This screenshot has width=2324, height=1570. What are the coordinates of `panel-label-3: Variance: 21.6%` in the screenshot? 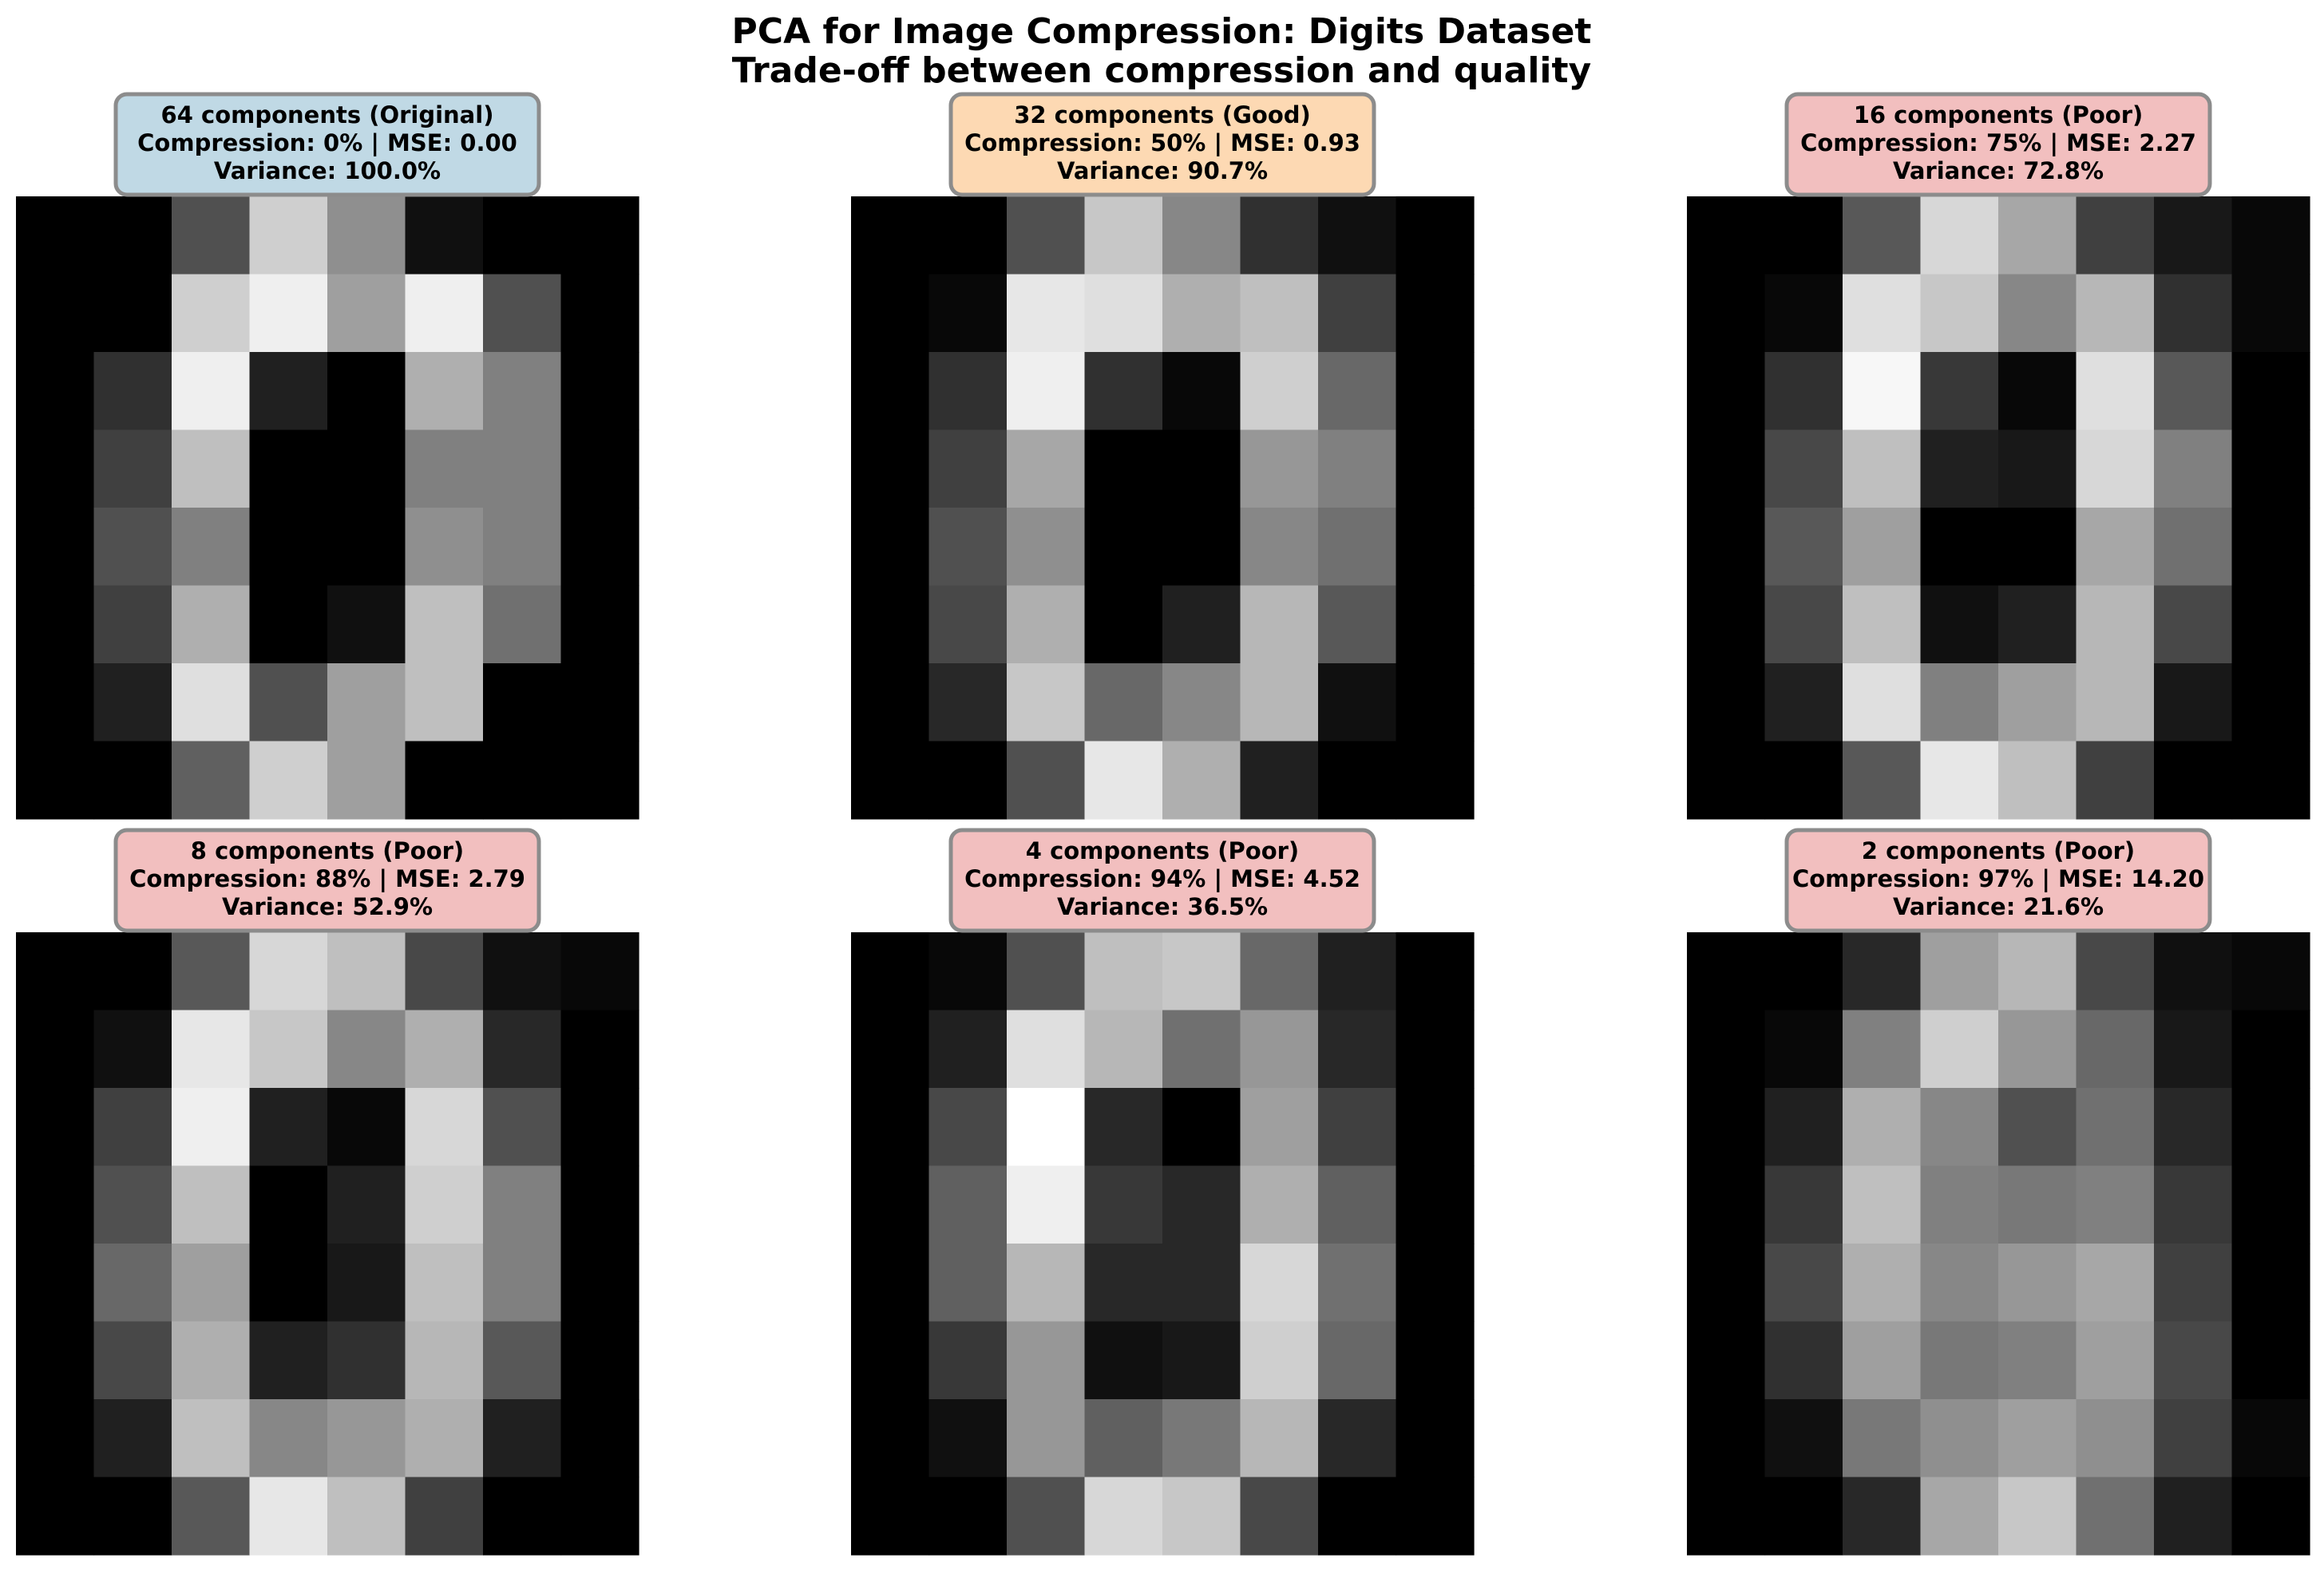 It's located at (1998, 906).